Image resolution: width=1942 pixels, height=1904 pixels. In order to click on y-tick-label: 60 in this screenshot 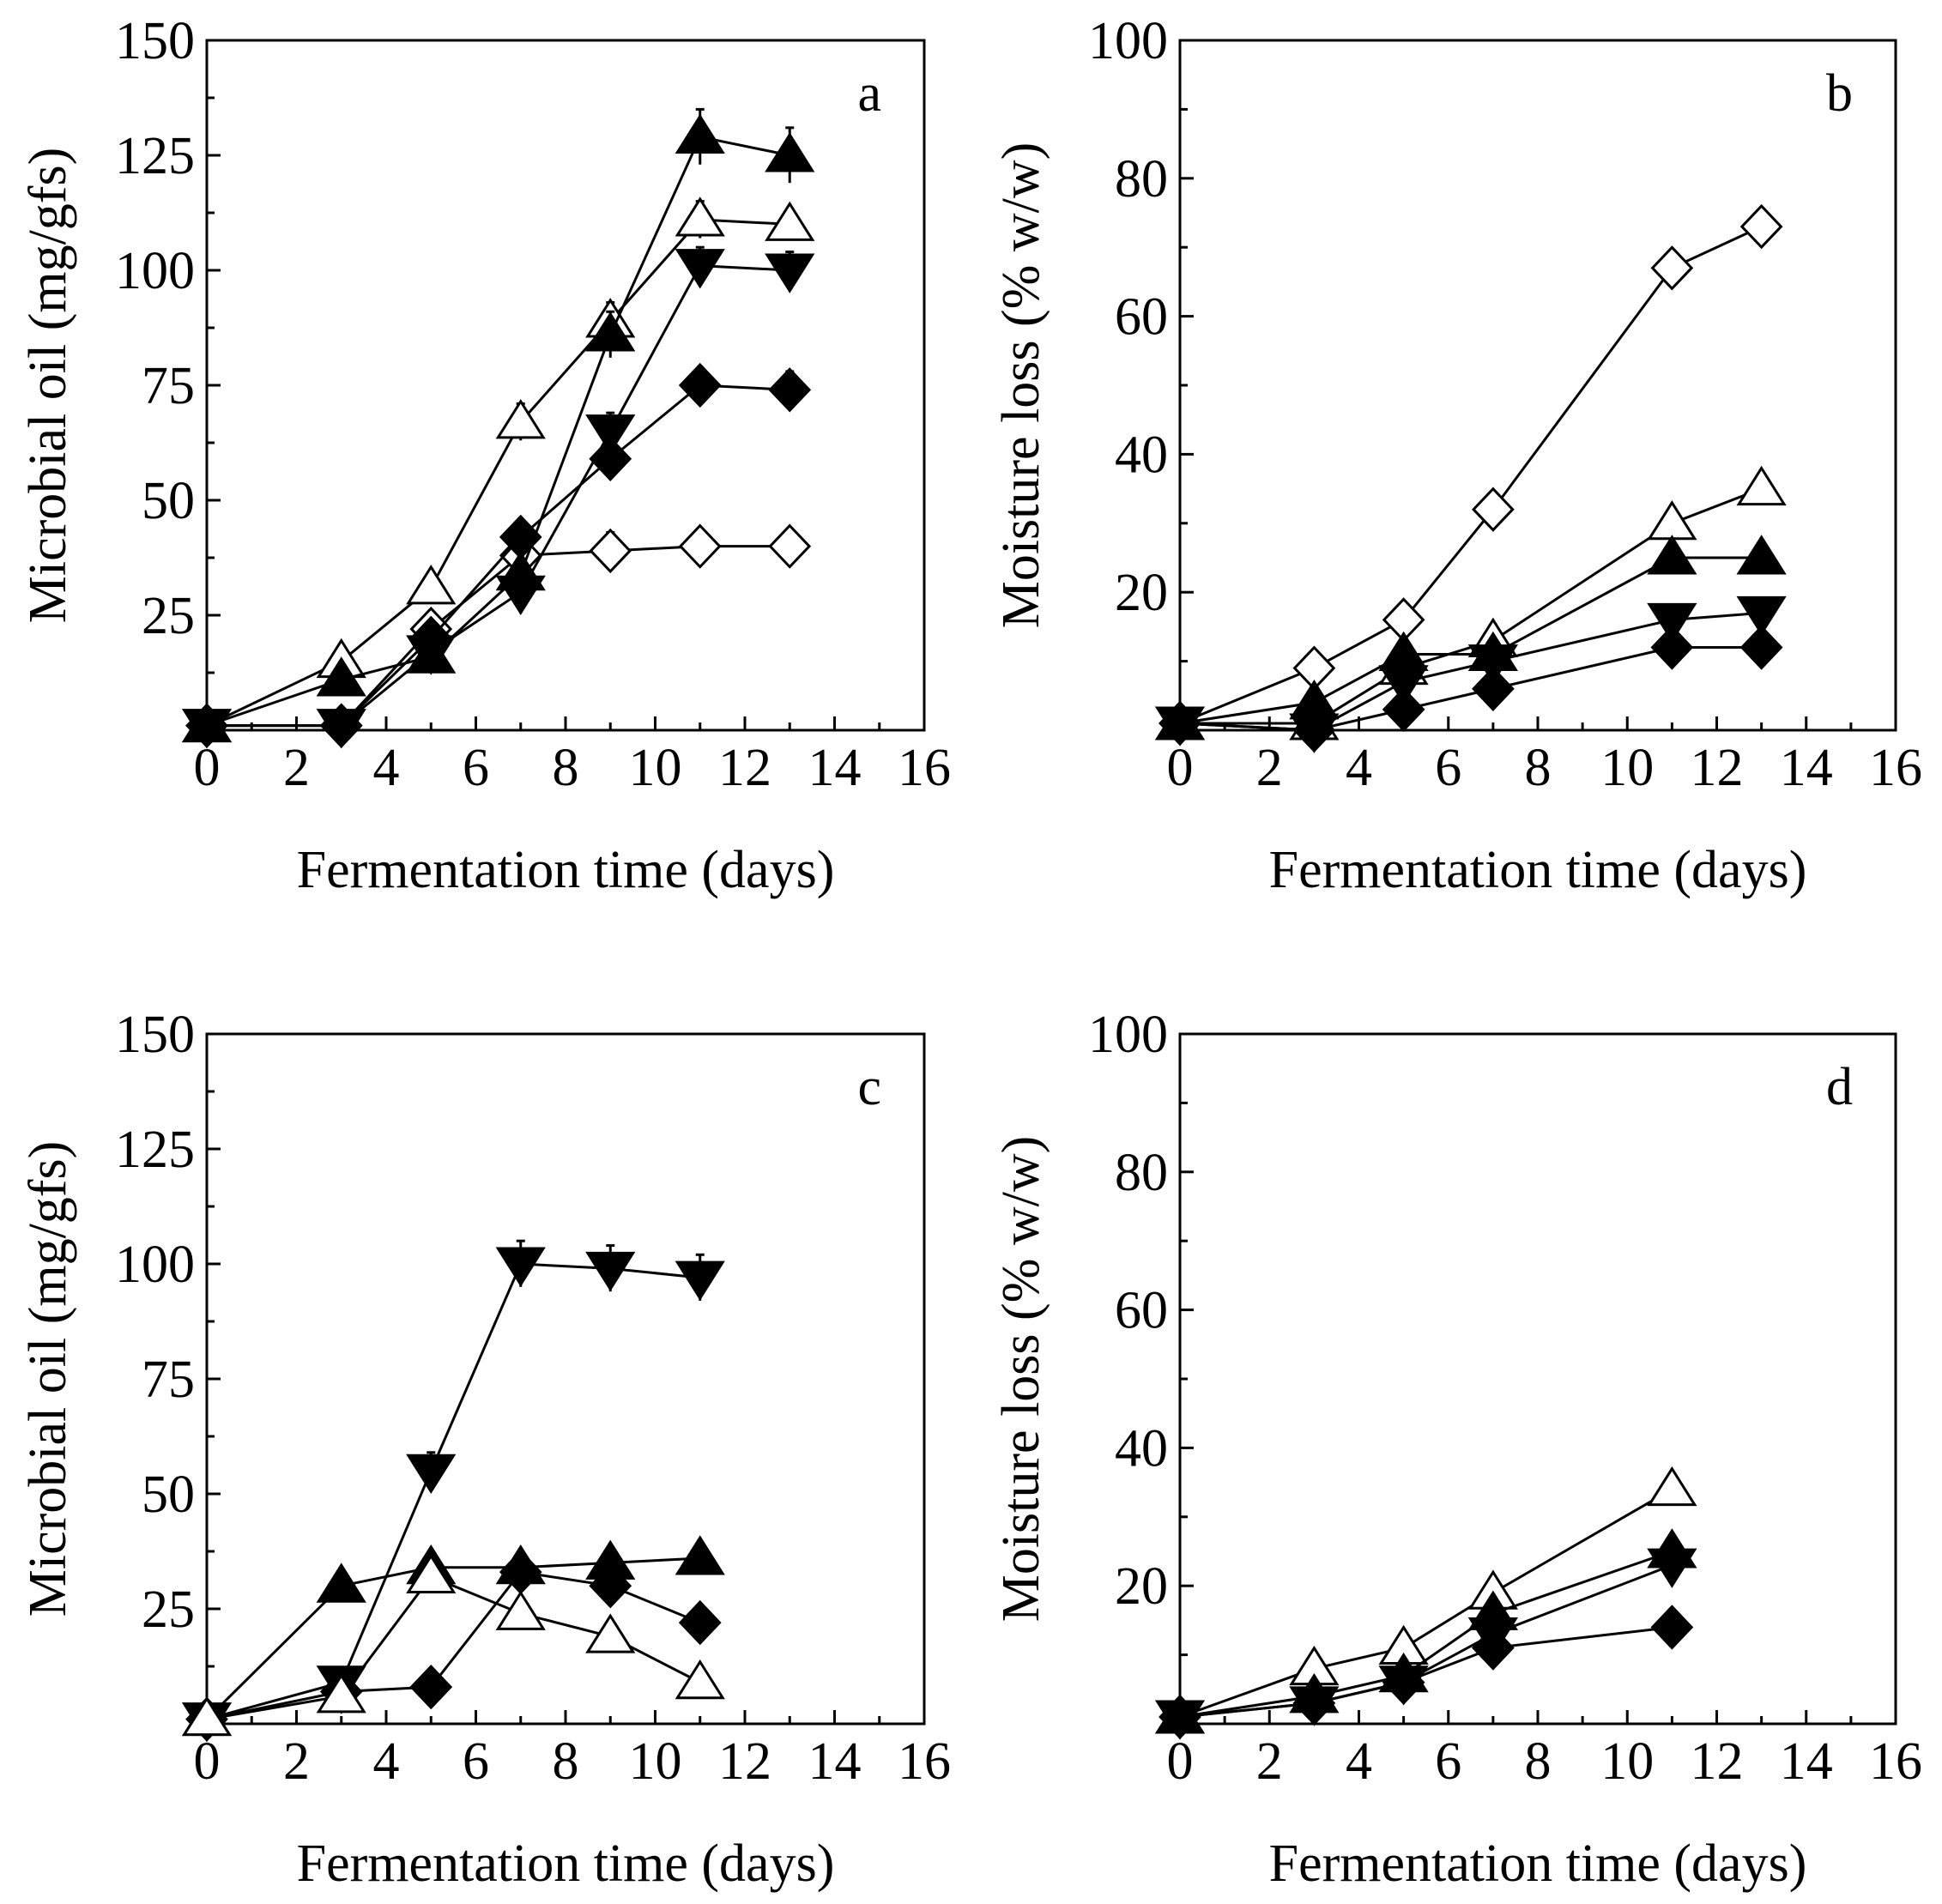, I will do `click(1142, 1311)`.